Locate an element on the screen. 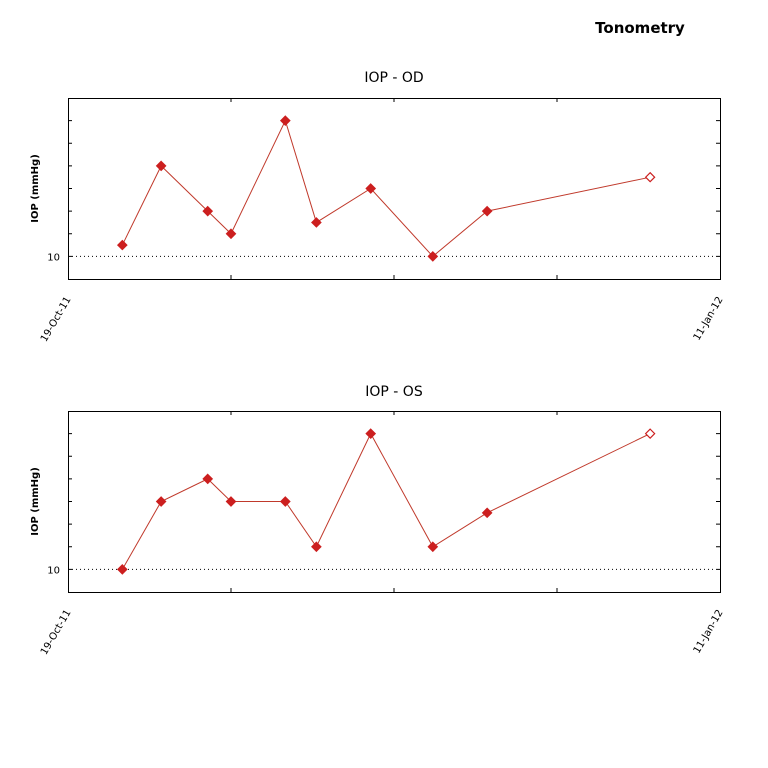 The image size is (768, 768). chart-title: IOP - OD is located at coordinates (393, 78).